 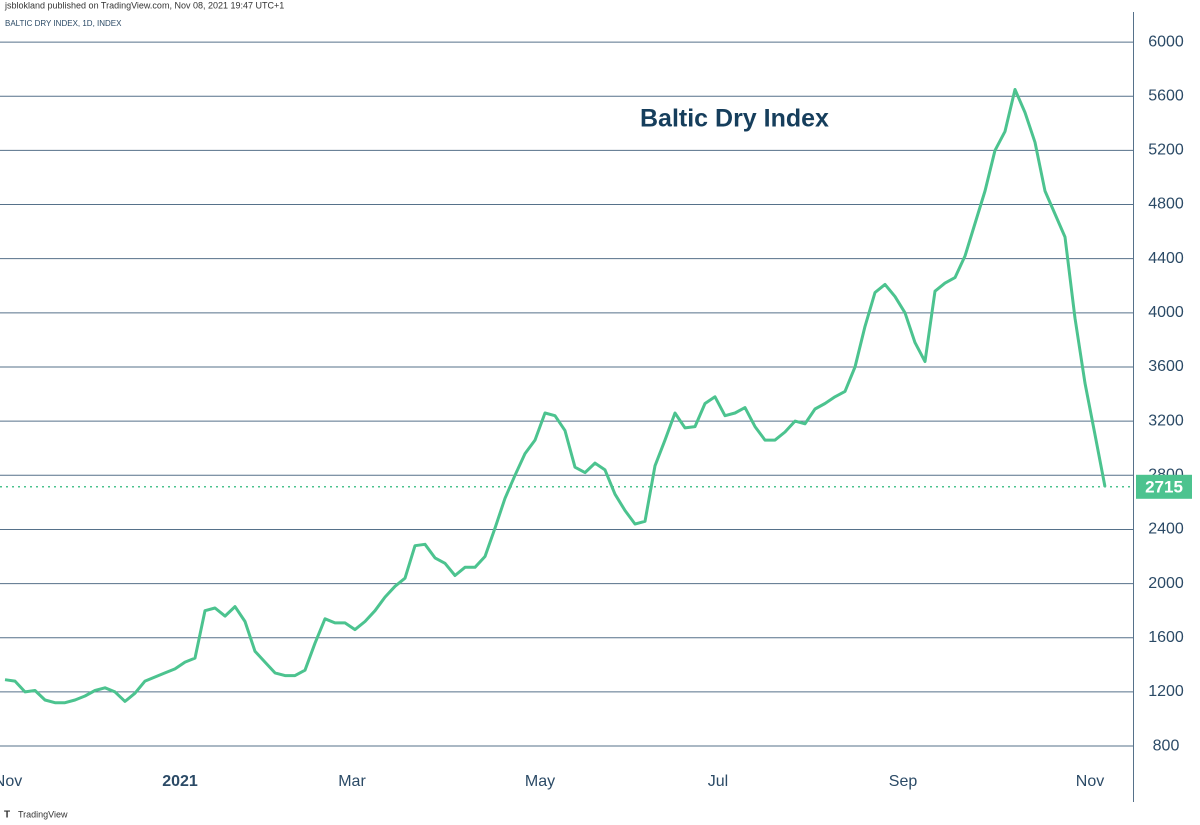 What do you see at coordinates (352, 781) in the screenshot?
I see `x-tick-label: Mar` at bounding box center [352, 781].